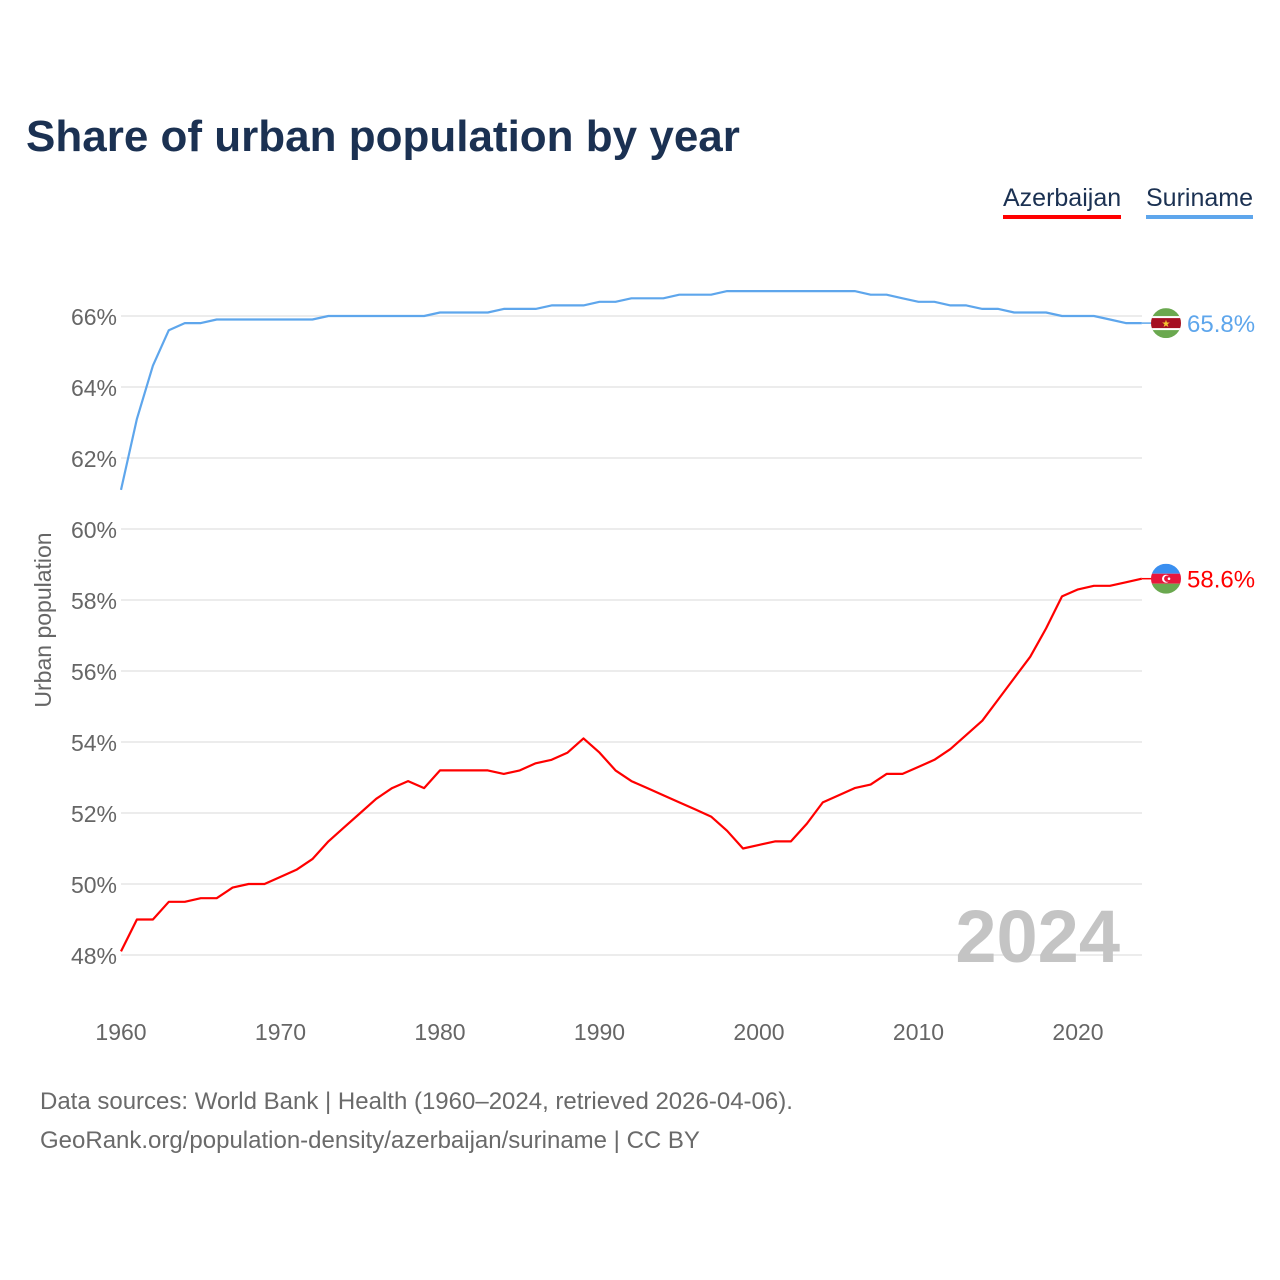  I want to click on legend-azerbaijan: Azerbaijan, so click(1062, 201).